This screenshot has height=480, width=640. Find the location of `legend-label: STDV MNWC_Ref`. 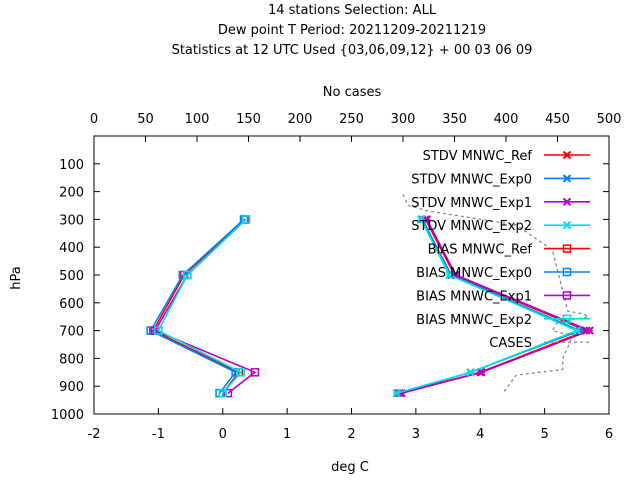

legend-label: STDV MNWC_Ref is located at coordinates (478, 156).